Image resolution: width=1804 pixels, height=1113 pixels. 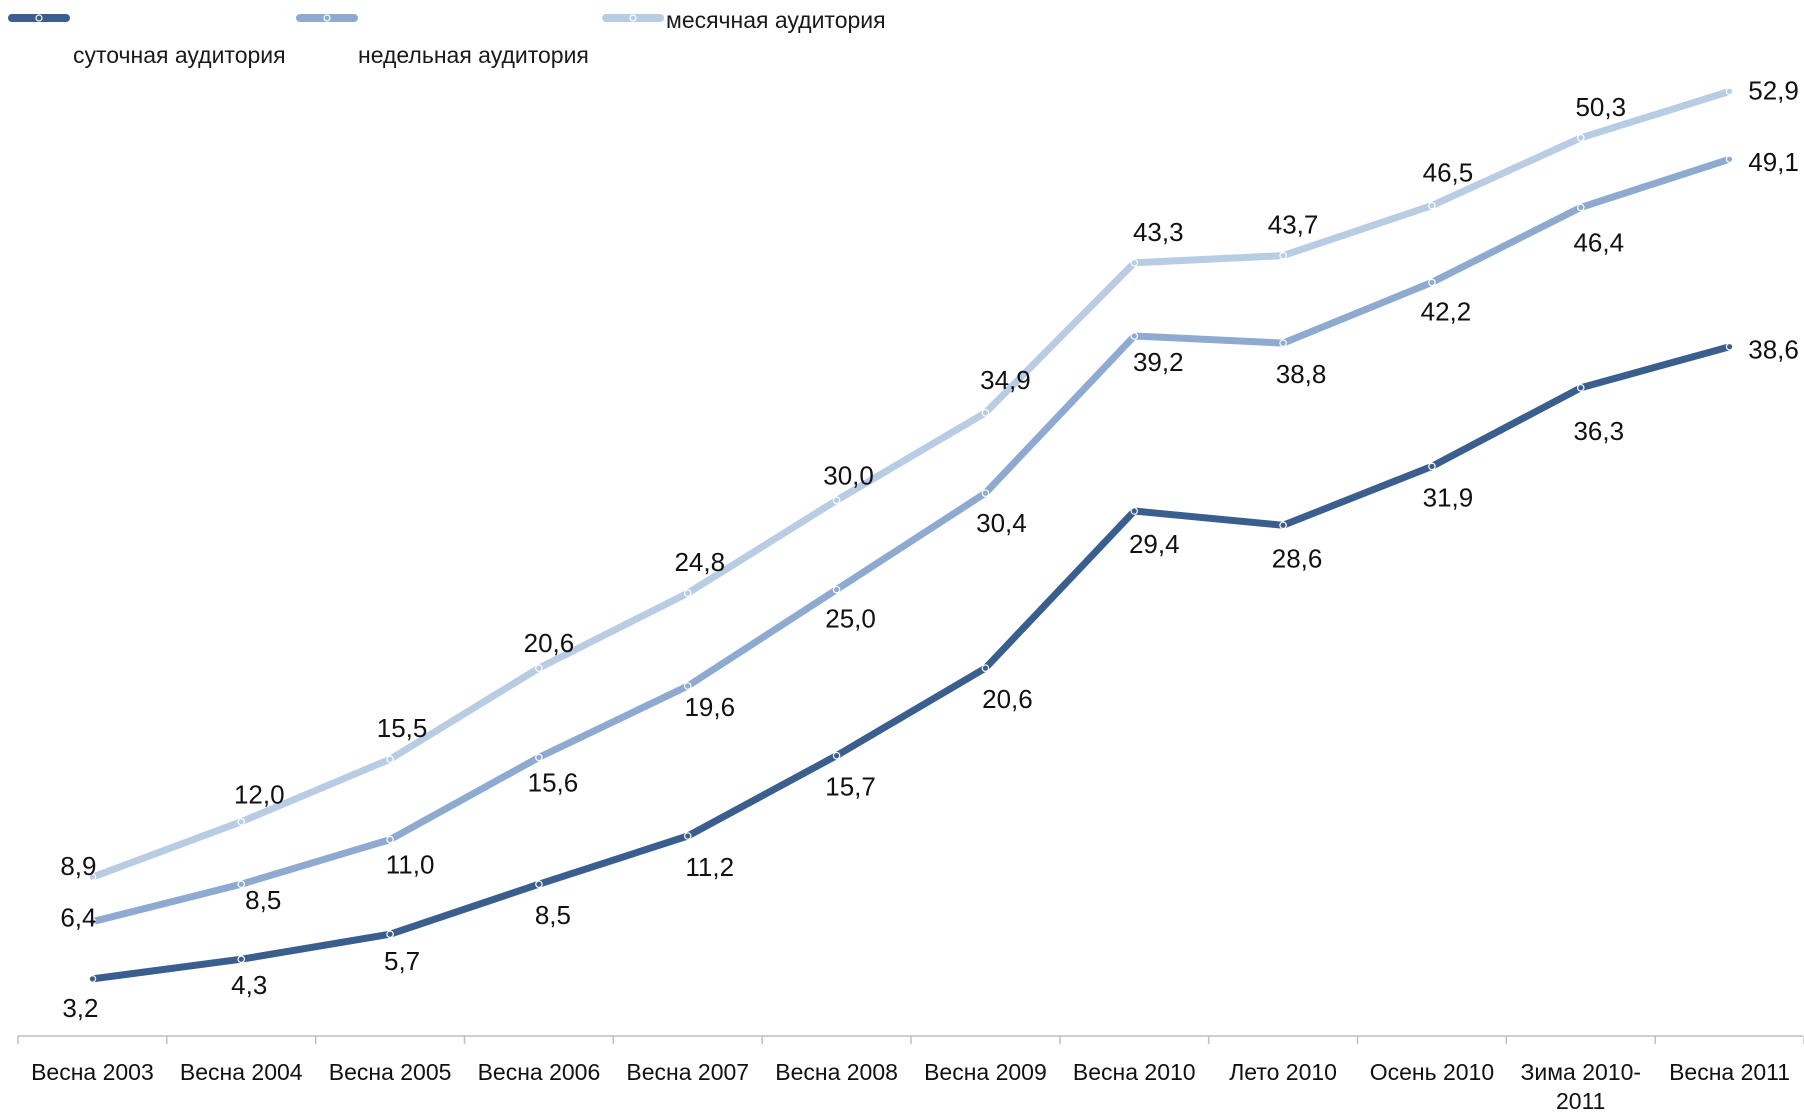 What do you see at coordinates (1598, 242) in the screenshot?
I see `data-label: 46,4` at bounding box center [1598, 242].